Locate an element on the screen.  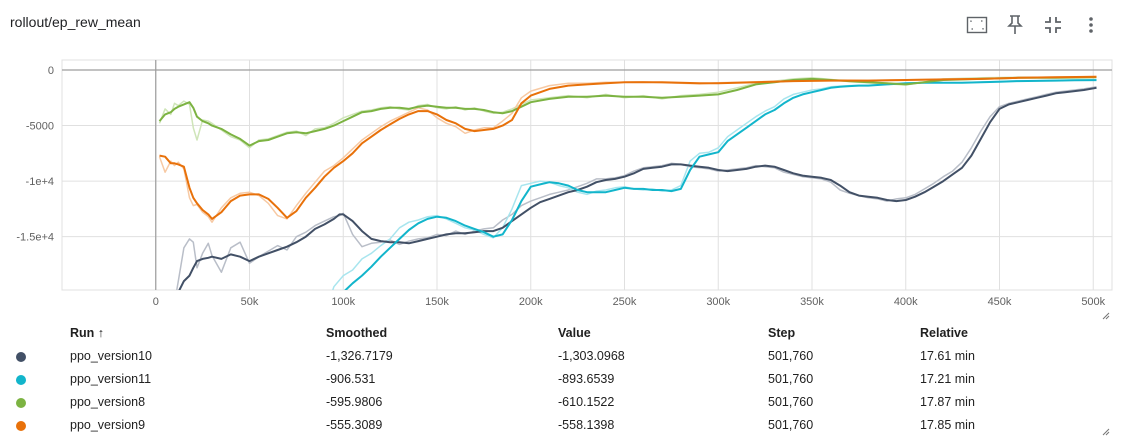
fit-domain-icon is located at coordinates (977, 25).